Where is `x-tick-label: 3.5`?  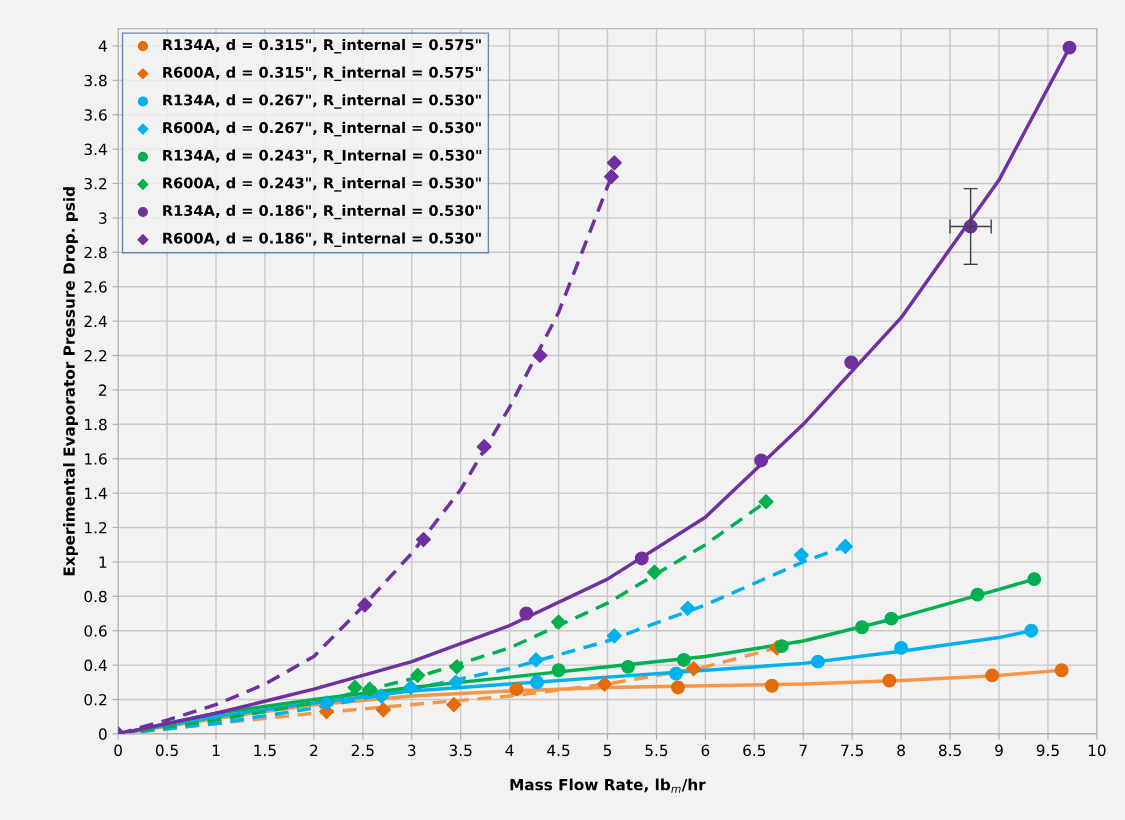 x-tick-label: 3.5 is located at coordinates (460, 750).